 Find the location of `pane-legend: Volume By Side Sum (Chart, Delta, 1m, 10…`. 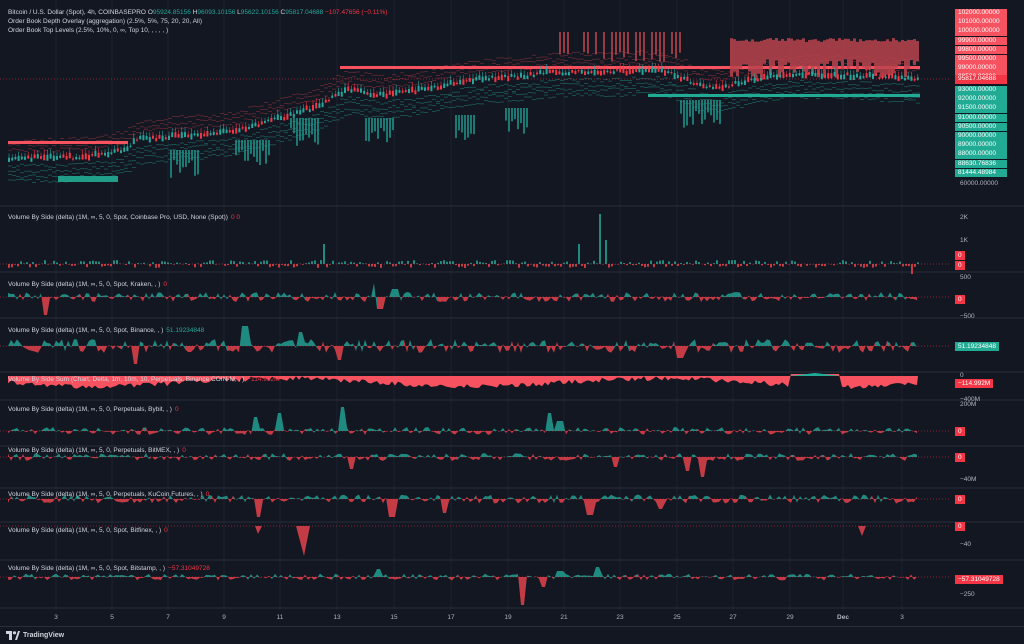

pane-legend: Volume By Side Sum (Chart, Delta, 1m, 10… is located at coordinates (144, 380).